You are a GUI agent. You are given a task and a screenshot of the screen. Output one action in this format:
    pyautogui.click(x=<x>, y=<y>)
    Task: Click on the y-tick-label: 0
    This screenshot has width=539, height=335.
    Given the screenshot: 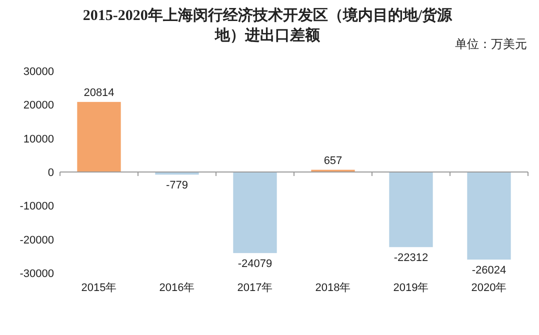 What is the action you would take?
    pyautogui.click(x=51, y=173)
    